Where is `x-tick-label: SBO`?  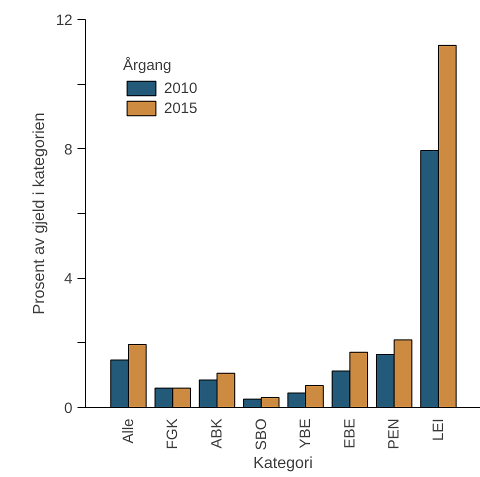
x-tick-label: SBO is located at coordinates (261, 434).